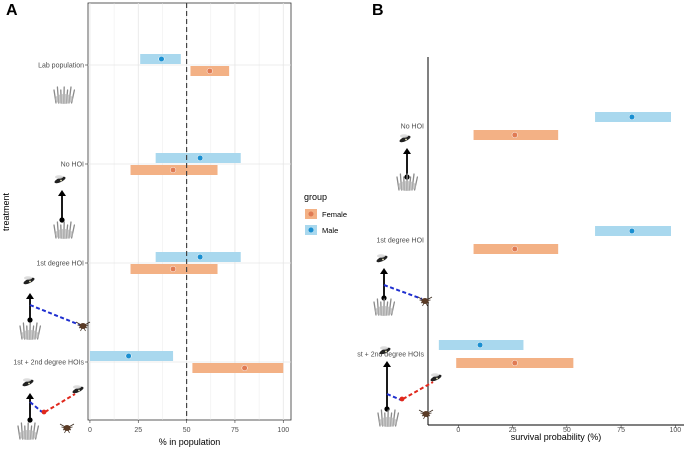 The width and height of the screenshot is (685, 451). What do you see at coordinates (514, 135) in the screenshot?
I see `panel-b-female-point-no-hoi` at bounding box center [514, 135].